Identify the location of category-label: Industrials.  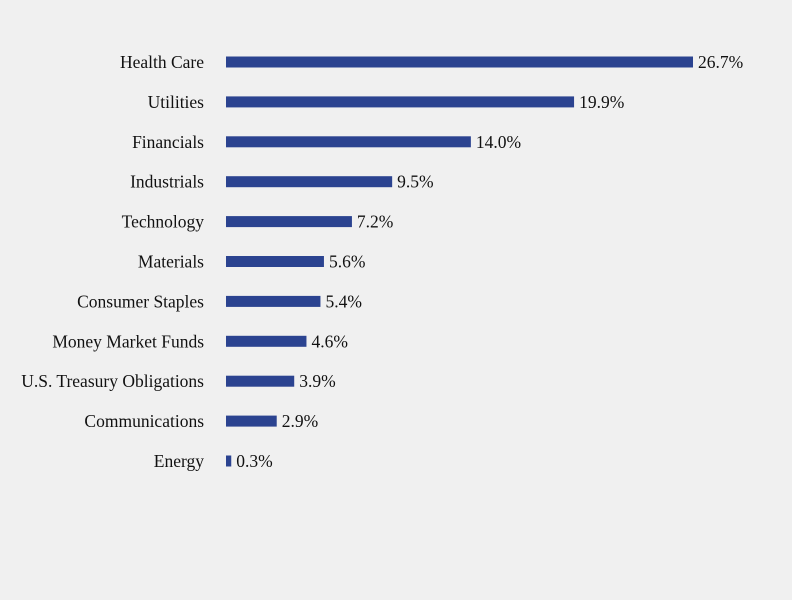
(167, 182).